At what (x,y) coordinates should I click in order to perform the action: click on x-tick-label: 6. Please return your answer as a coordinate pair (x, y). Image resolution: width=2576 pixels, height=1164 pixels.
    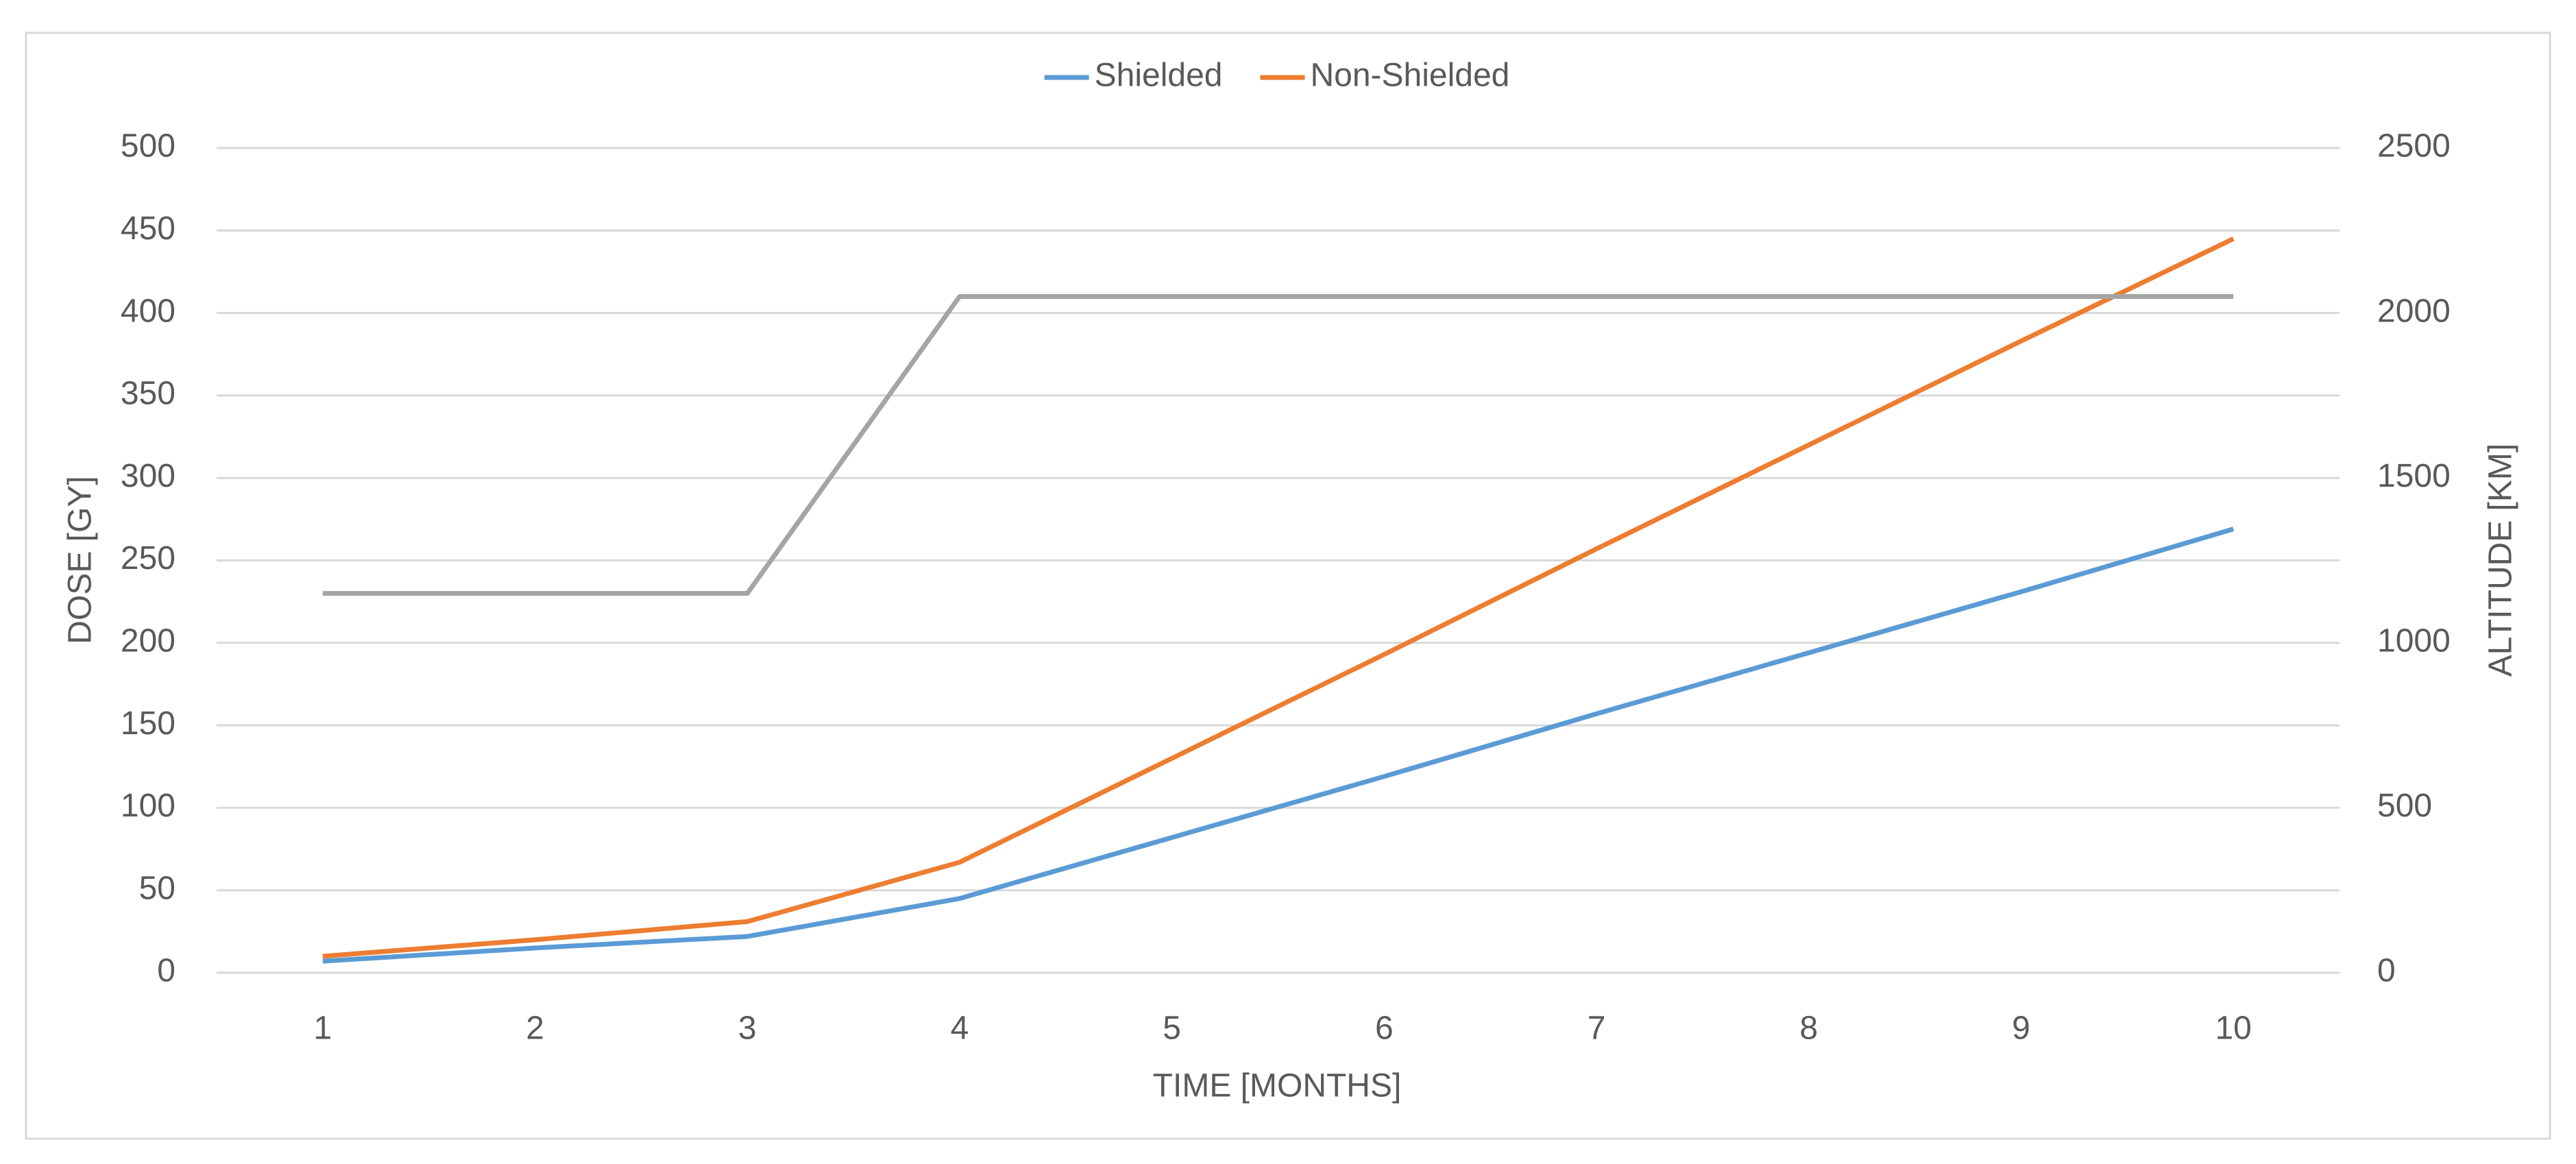
    Looking at the image, I should click on (1384, 1028).